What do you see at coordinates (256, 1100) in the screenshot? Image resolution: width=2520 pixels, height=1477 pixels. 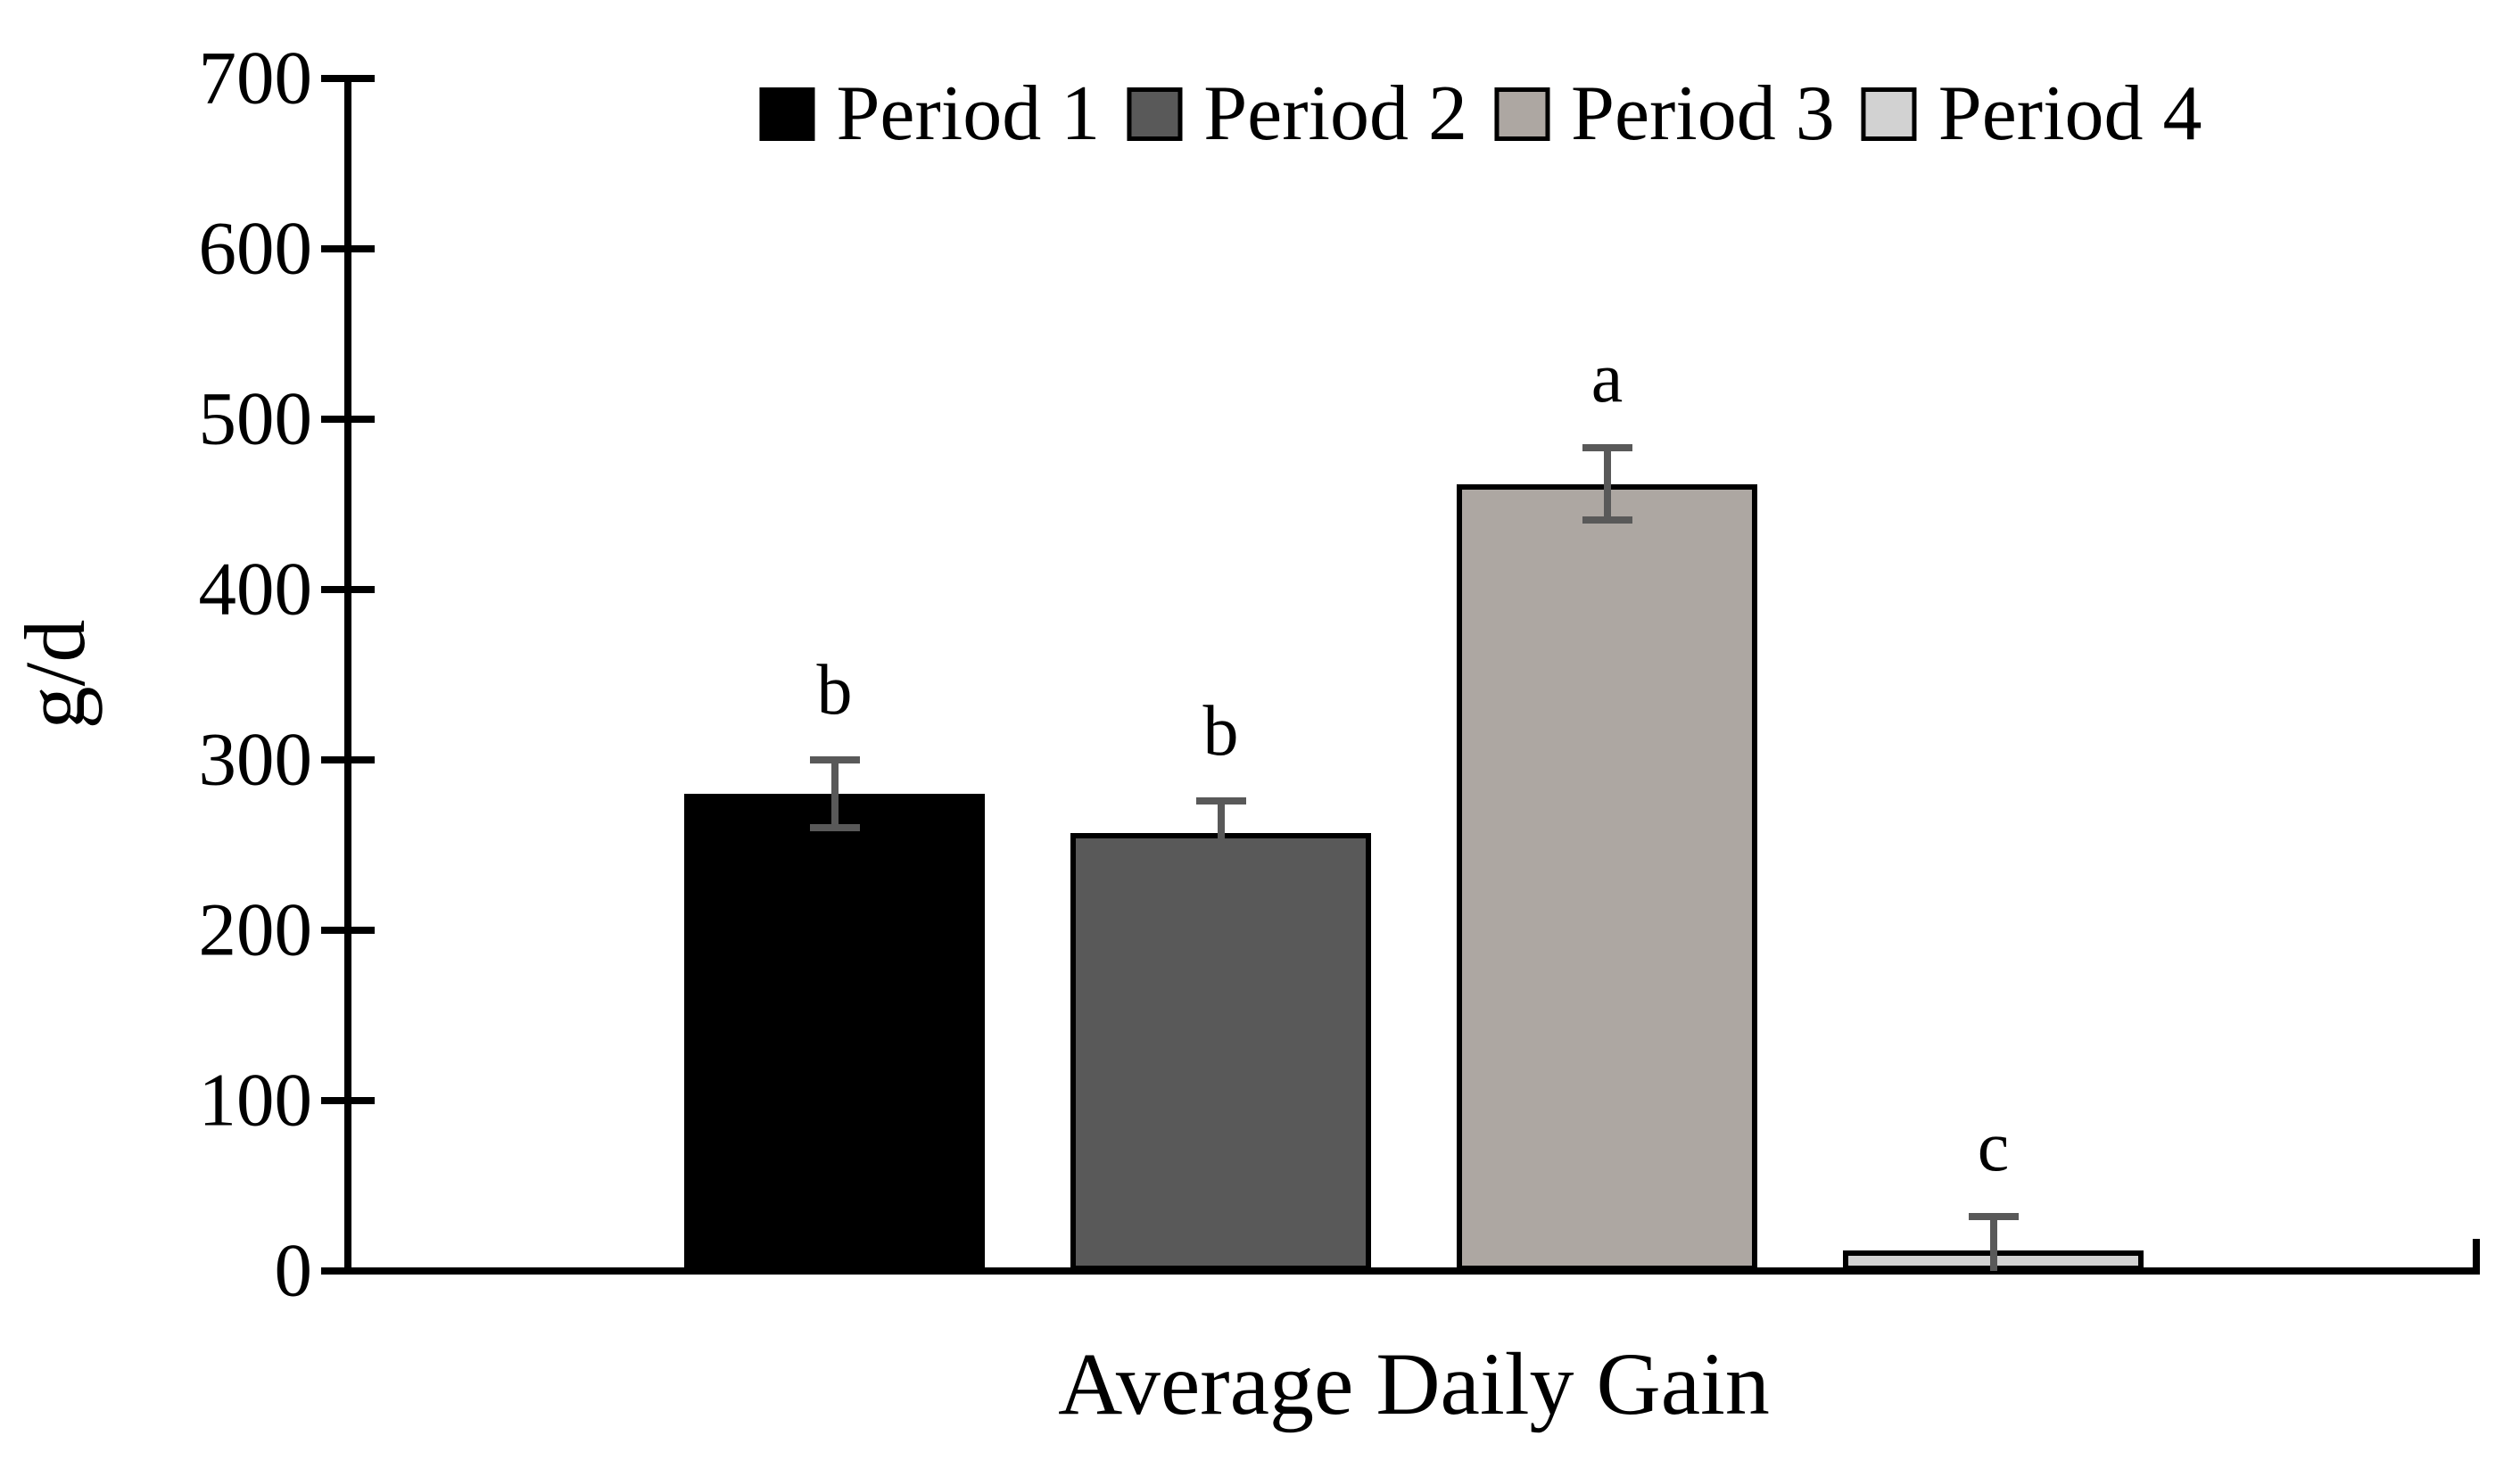 I see `y-tick-label: 100` at bounding box center [256, 1100].